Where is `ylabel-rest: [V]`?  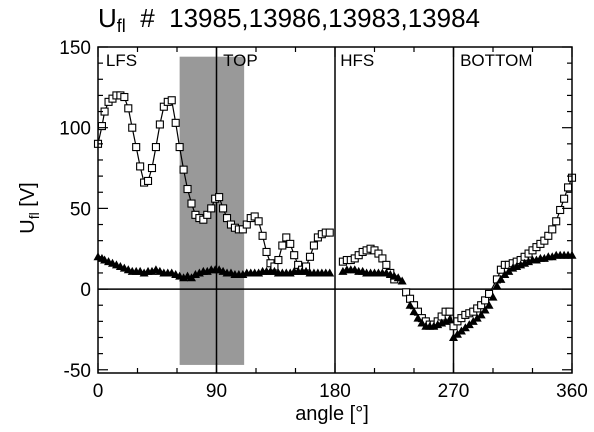
ylabel-rest: [V] is located at coordinates (28, 197).